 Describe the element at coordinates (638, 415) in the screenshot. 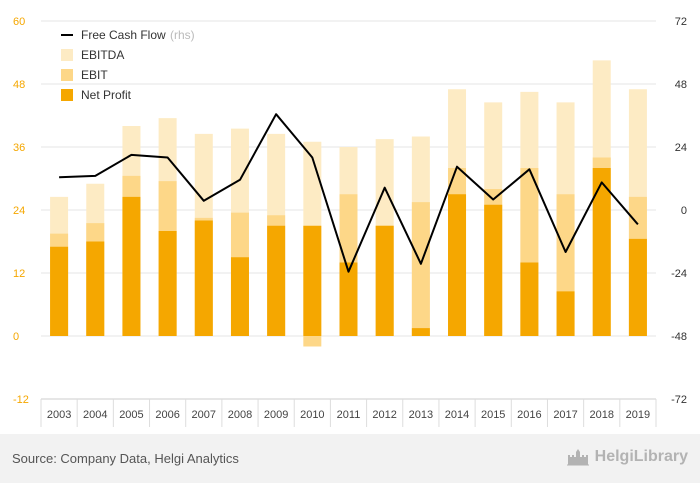

I see `x-tick-label: 2019` at that location.